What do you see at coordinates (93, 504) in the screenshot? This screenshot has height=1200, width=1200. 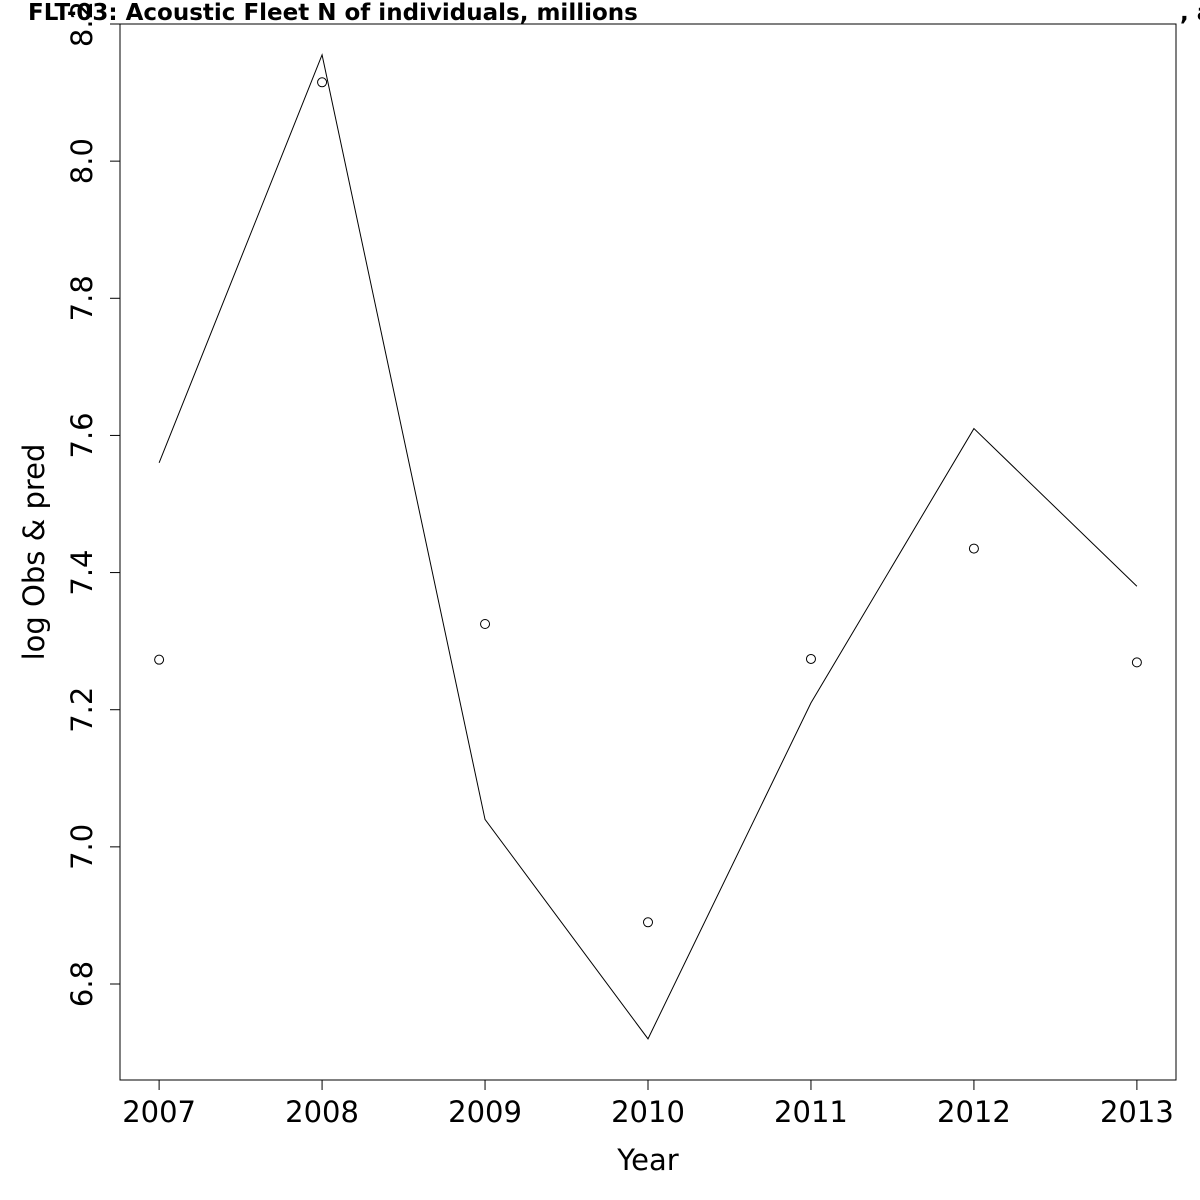 I see `y-axis: 6.8 7.0 7.2 7.4 7.6 7.8 8.0 8.2` at bounding box center [93, 504].